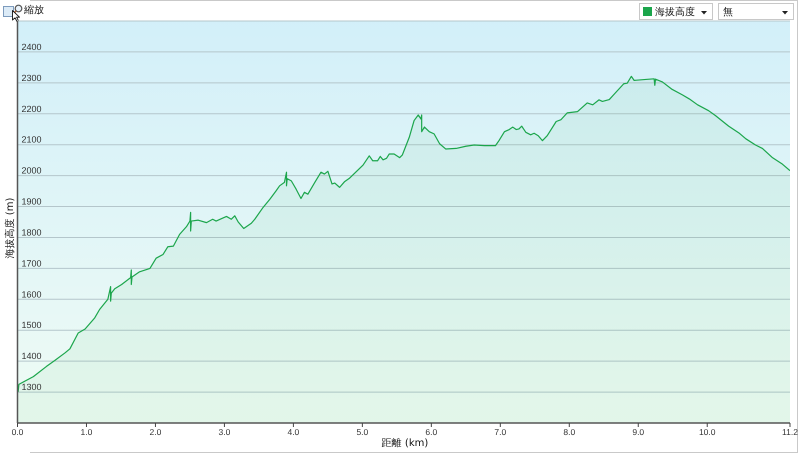 The width and height of the screenshot is (800, 457). I want to click on x-tick-label: 4.0, so click(293, 432).